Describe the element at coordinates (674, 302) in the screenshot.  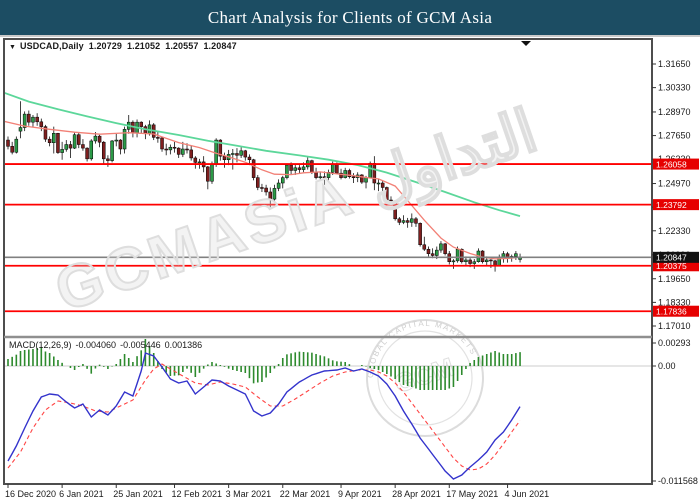
I see `price-axis-label: 1.18330` at that location.